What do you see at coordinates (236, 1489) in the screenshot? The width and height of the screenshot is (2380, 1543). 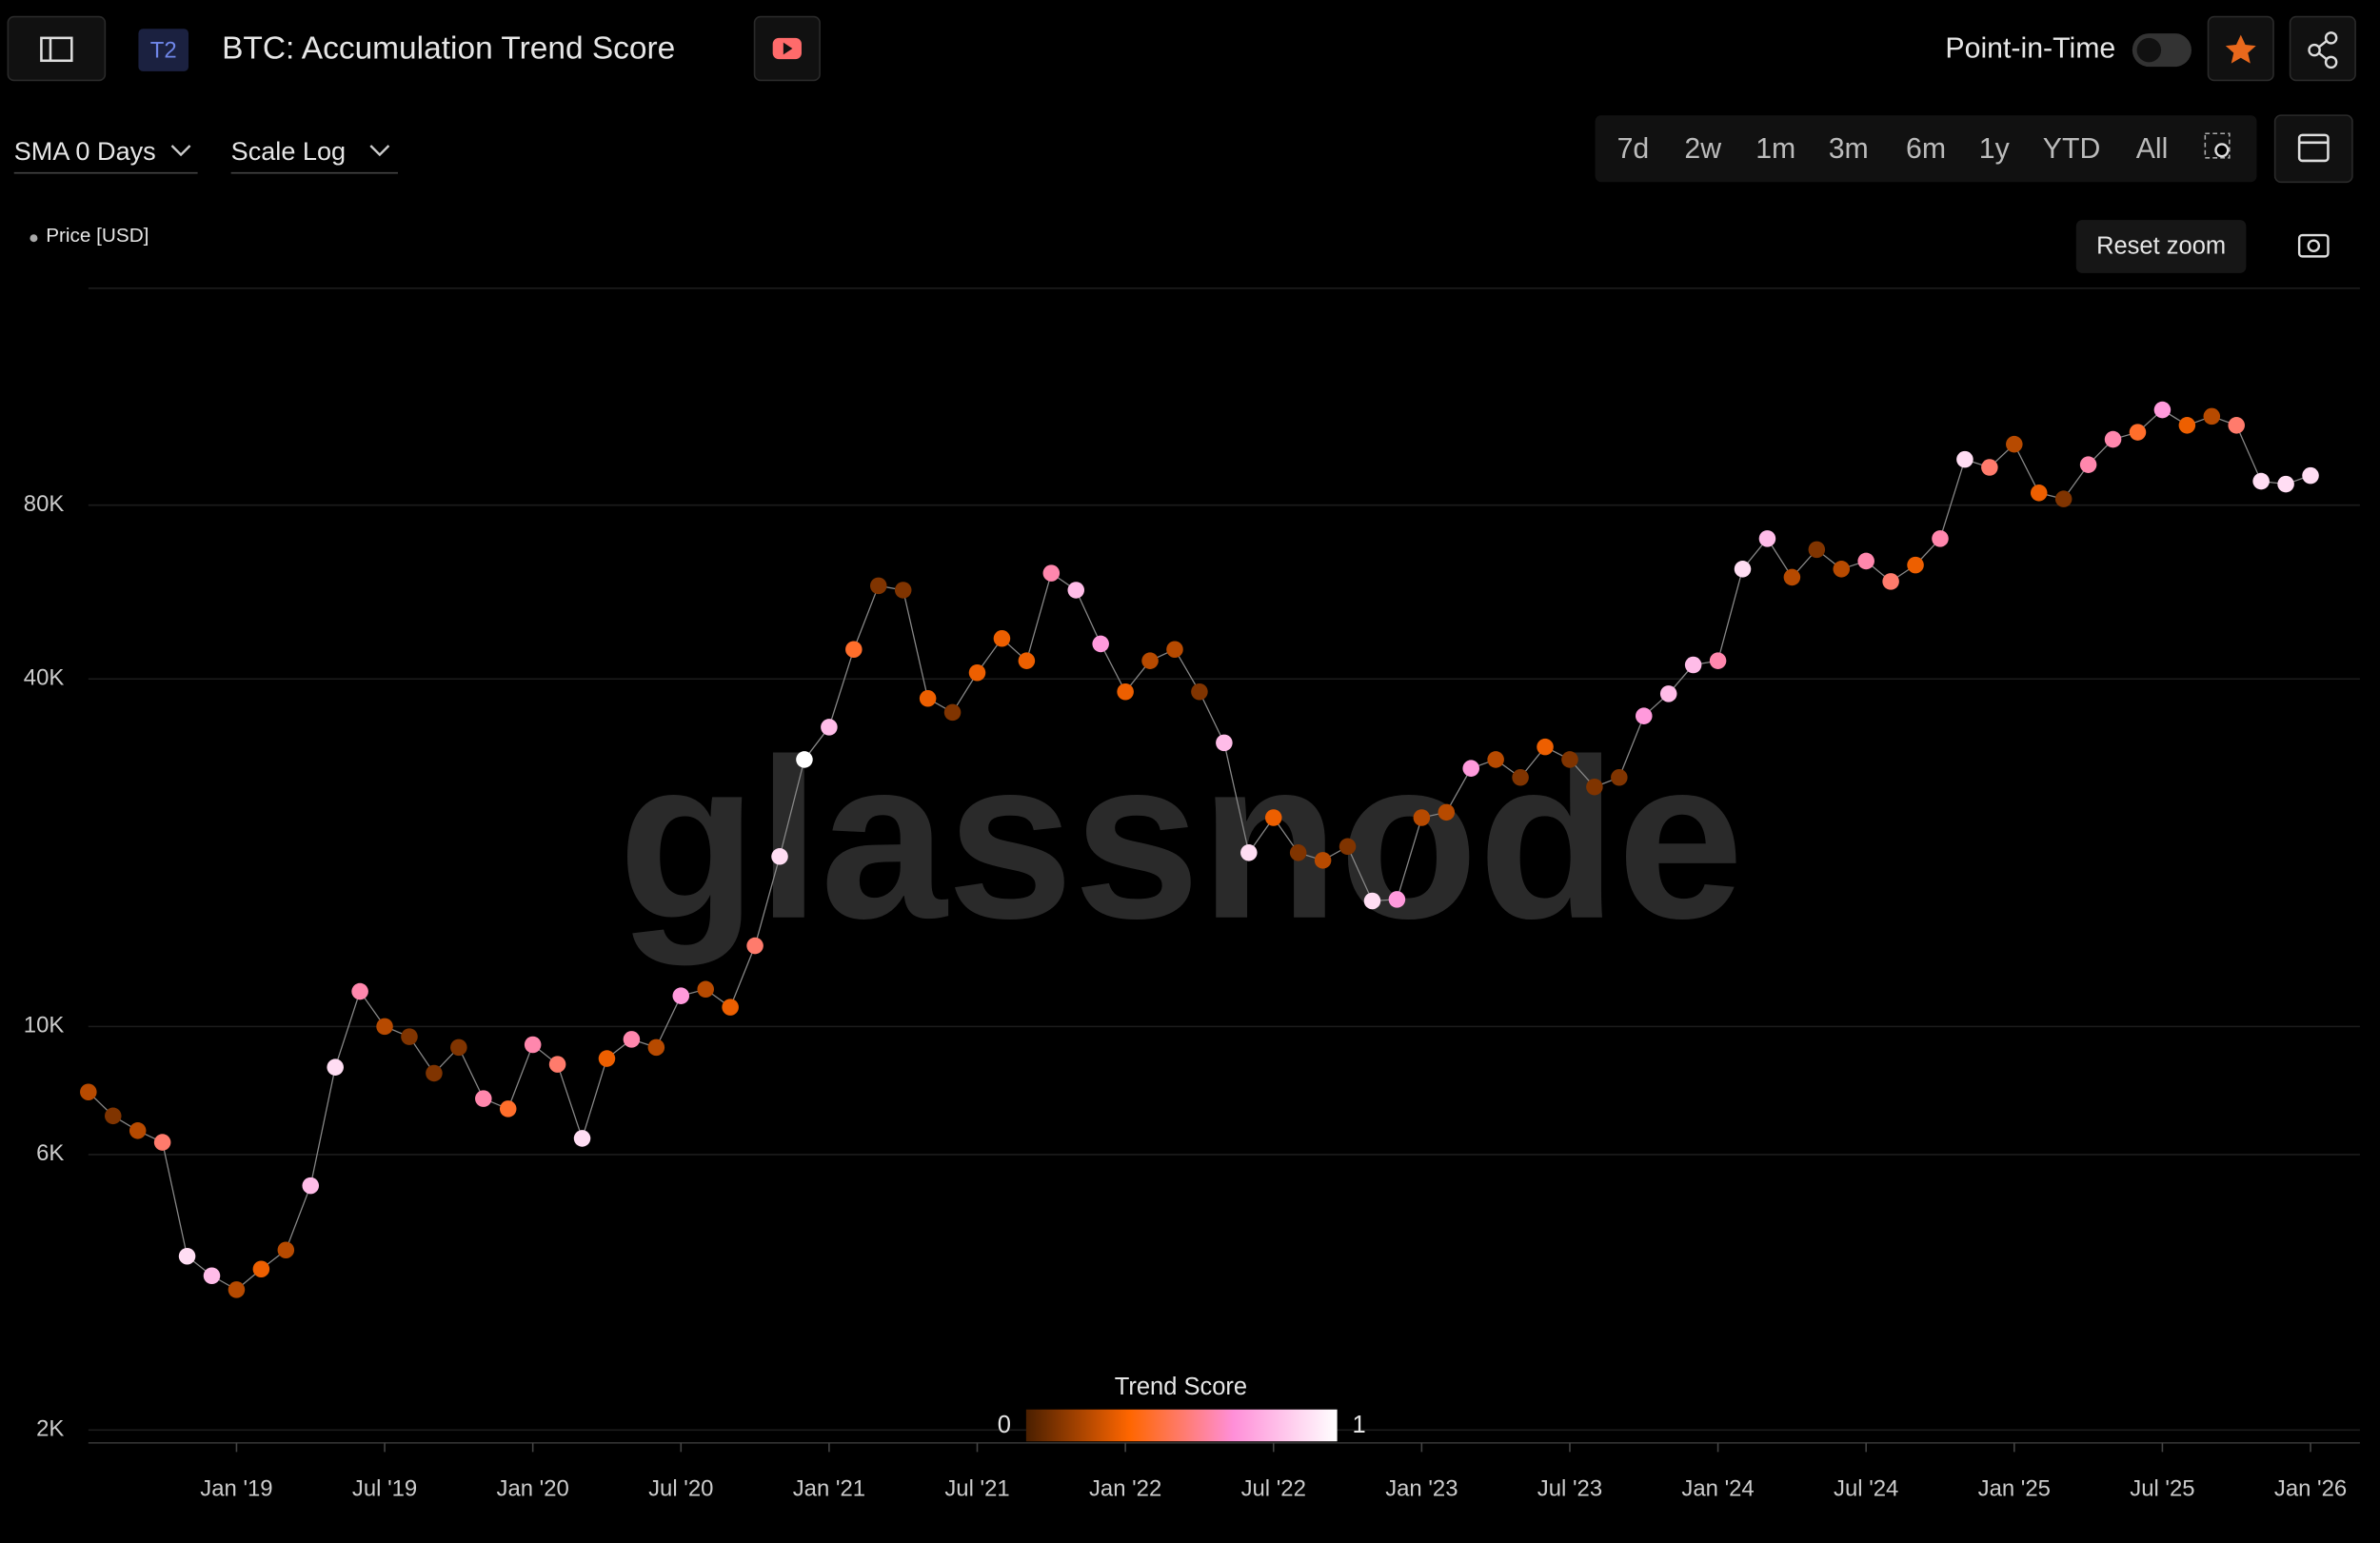 I see `x-tick-label: Jan '19` at bounding box center [236, 1489].